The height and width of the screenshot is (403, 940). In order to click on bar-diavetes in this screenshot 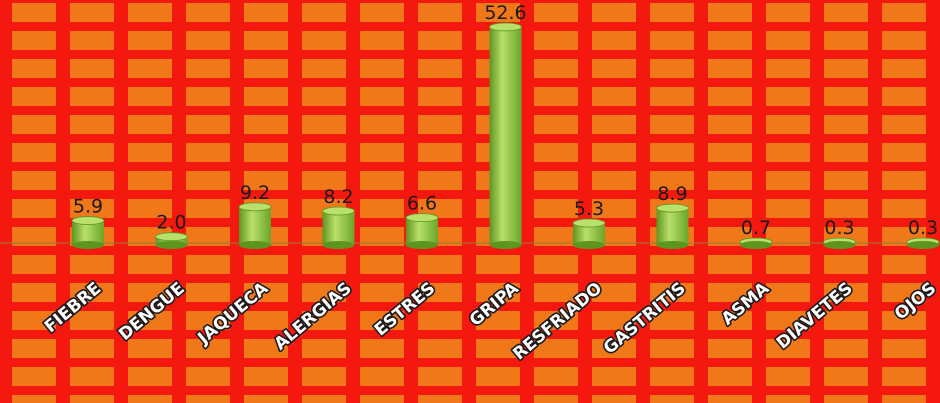, I will do `click(839, 243)`.